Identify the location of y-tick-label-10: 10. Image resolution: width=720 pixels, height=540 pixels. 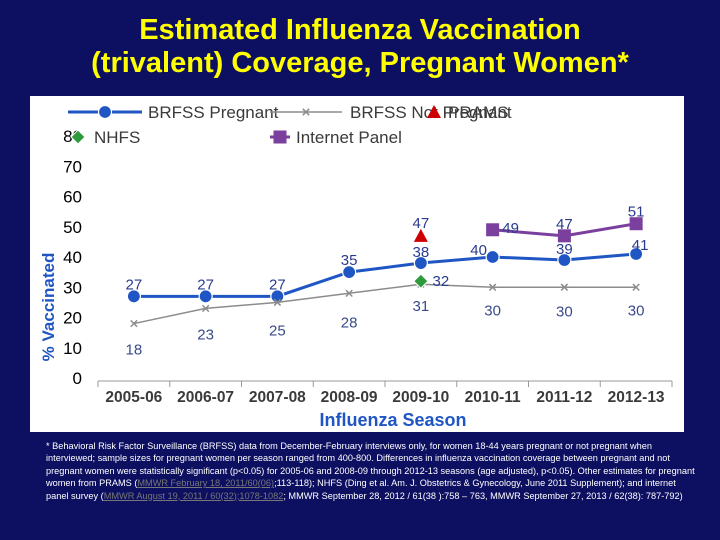
(72, 348).